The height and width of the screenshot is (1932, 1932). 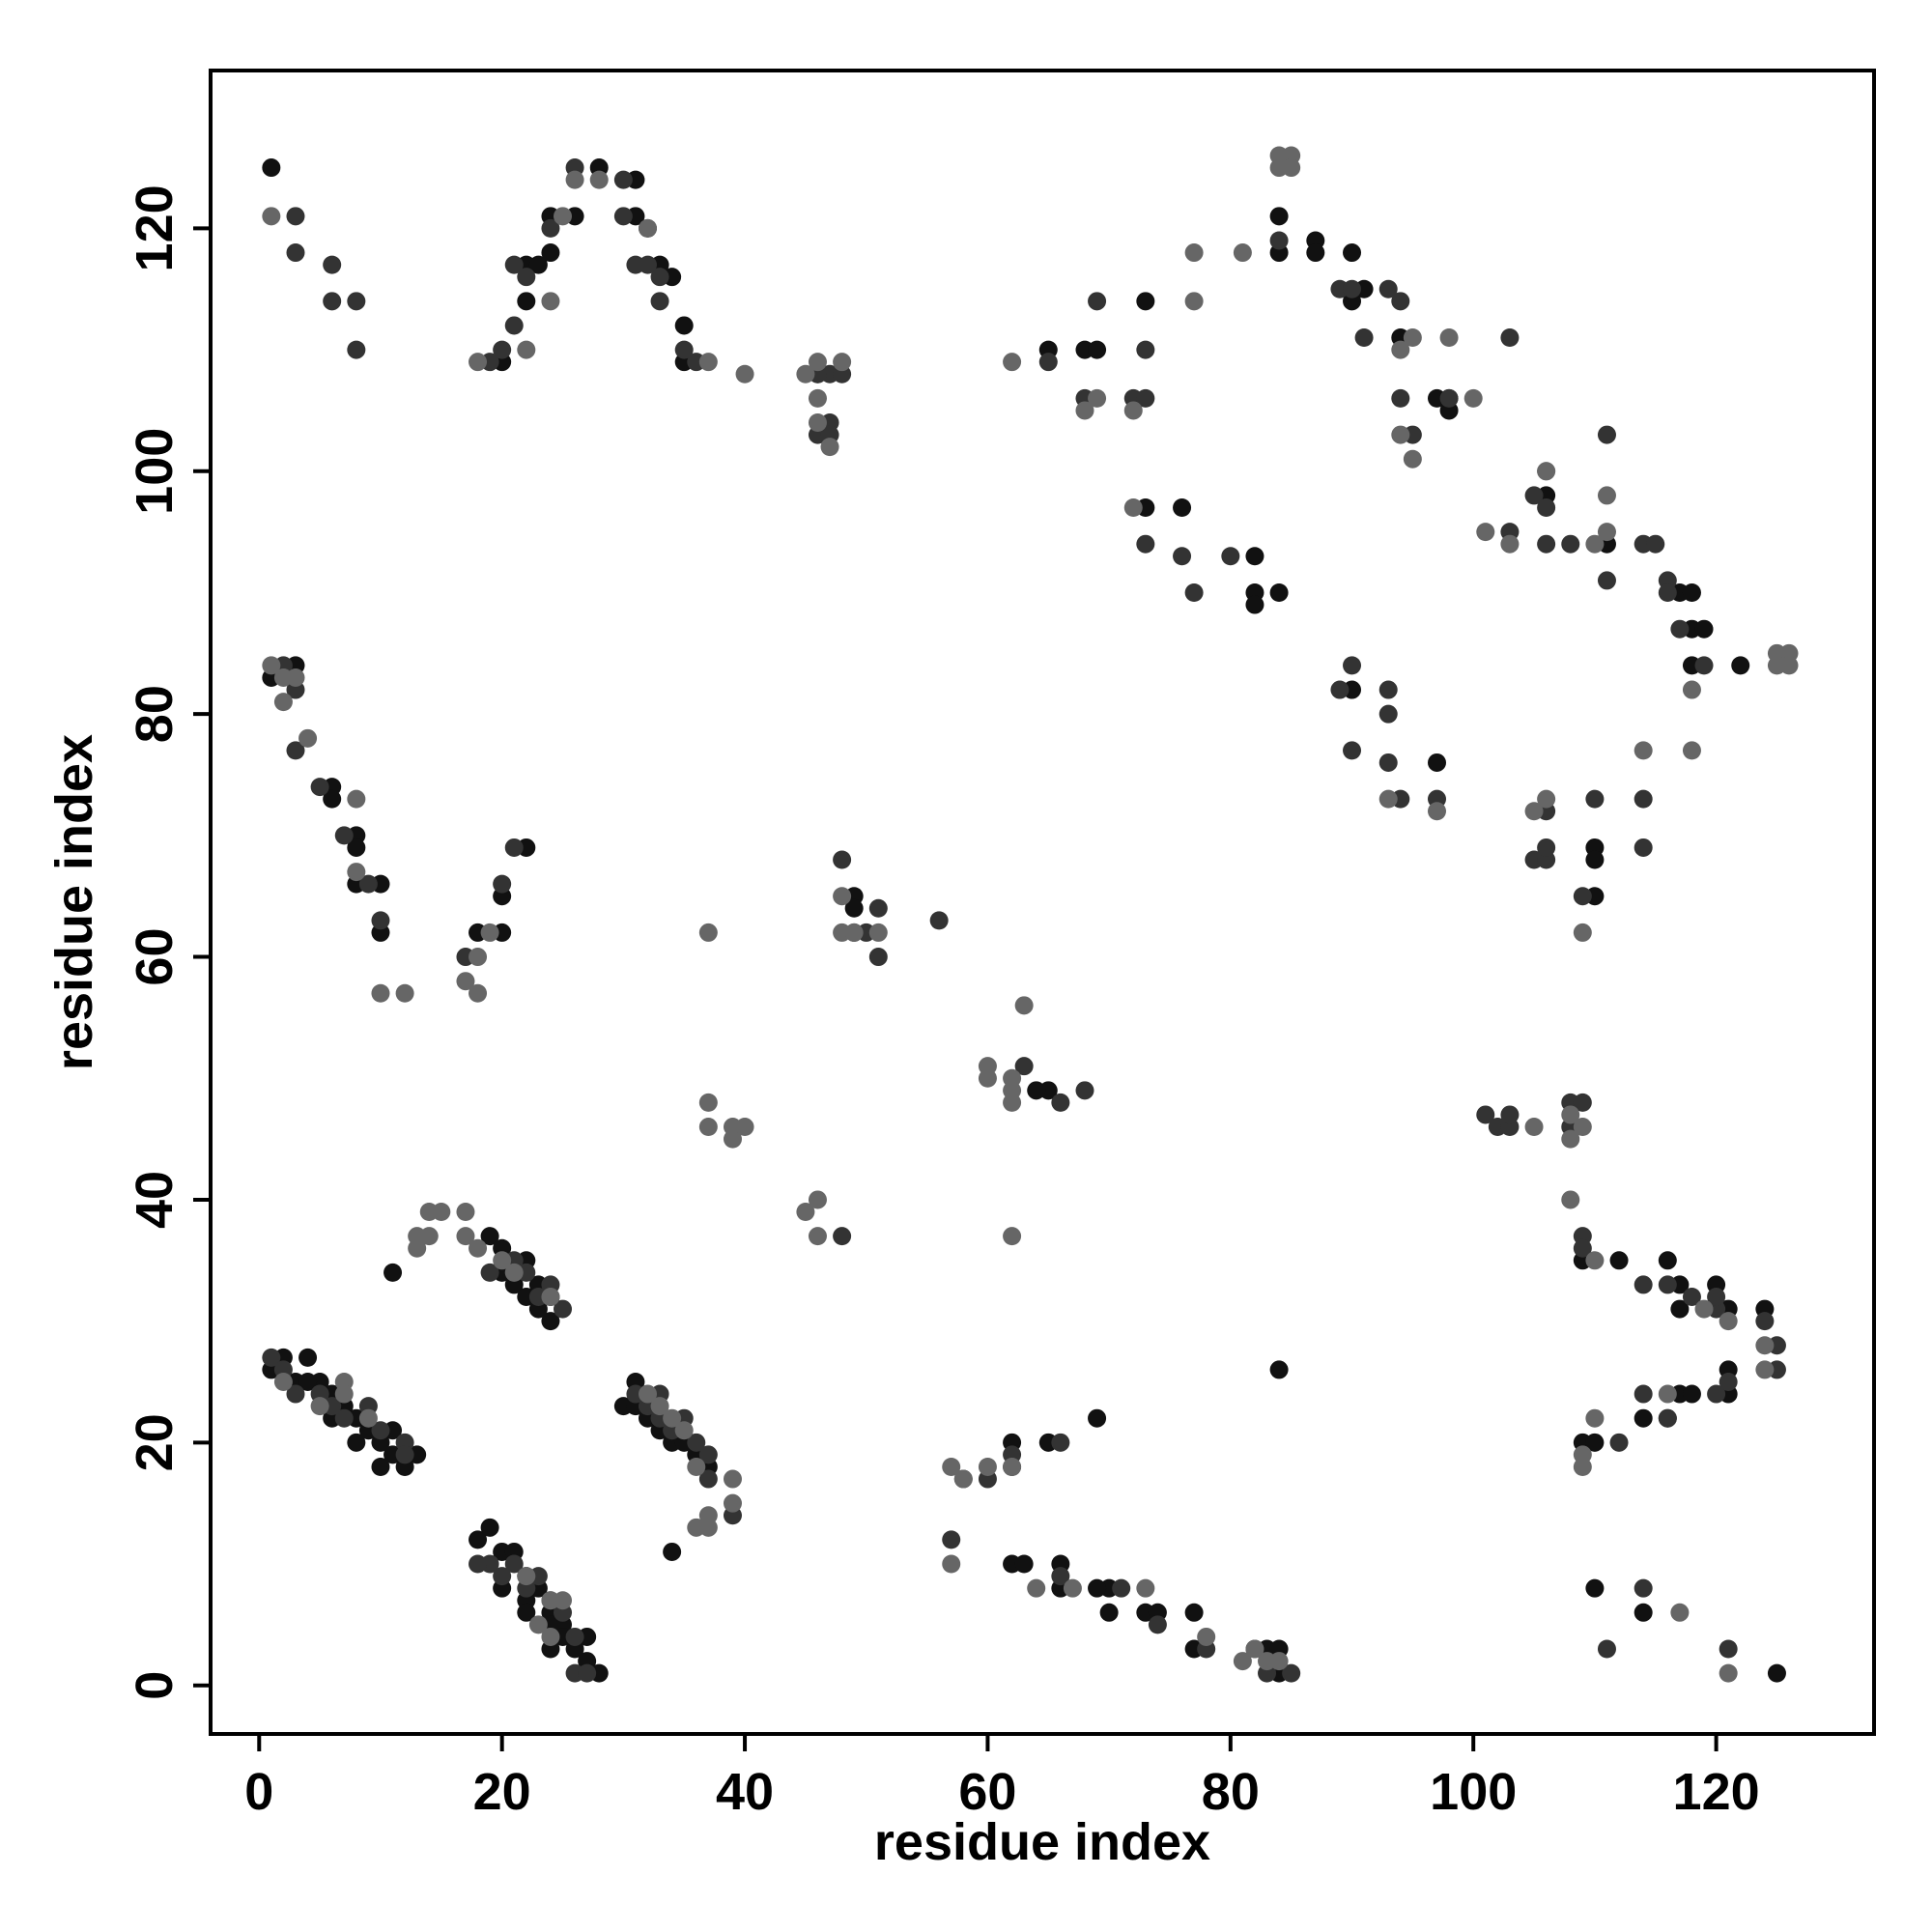 I want to click on y-axis: 0 20 40 60 80 100 120, so click(x=168, y=942).